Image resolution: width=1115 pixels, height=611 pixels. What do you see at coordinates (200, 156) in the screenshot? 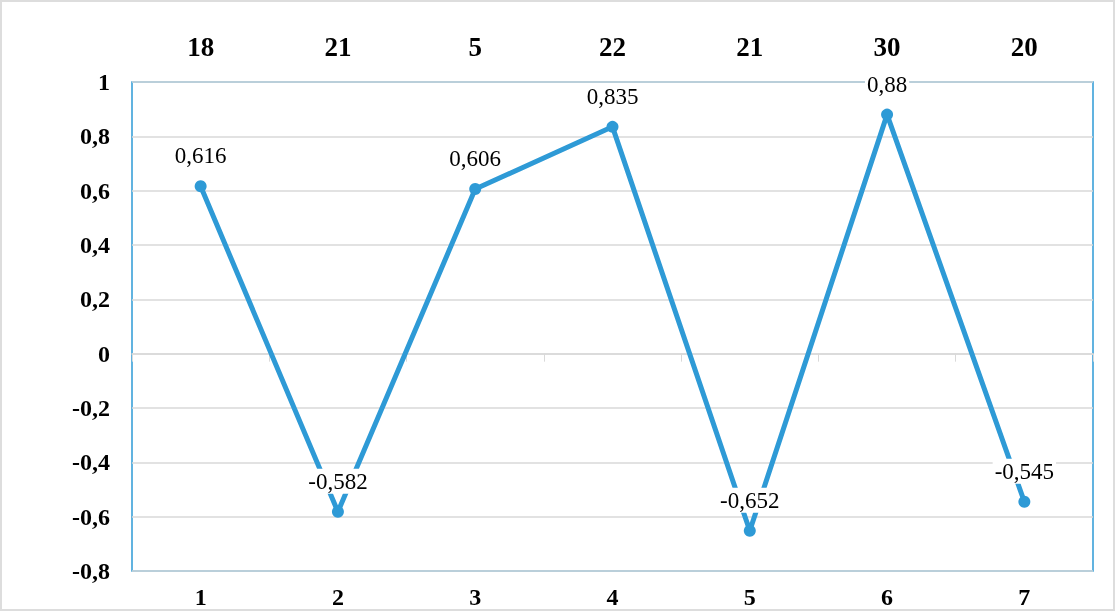
I see `data-label: 0,616` at bounding box center [200, 156].